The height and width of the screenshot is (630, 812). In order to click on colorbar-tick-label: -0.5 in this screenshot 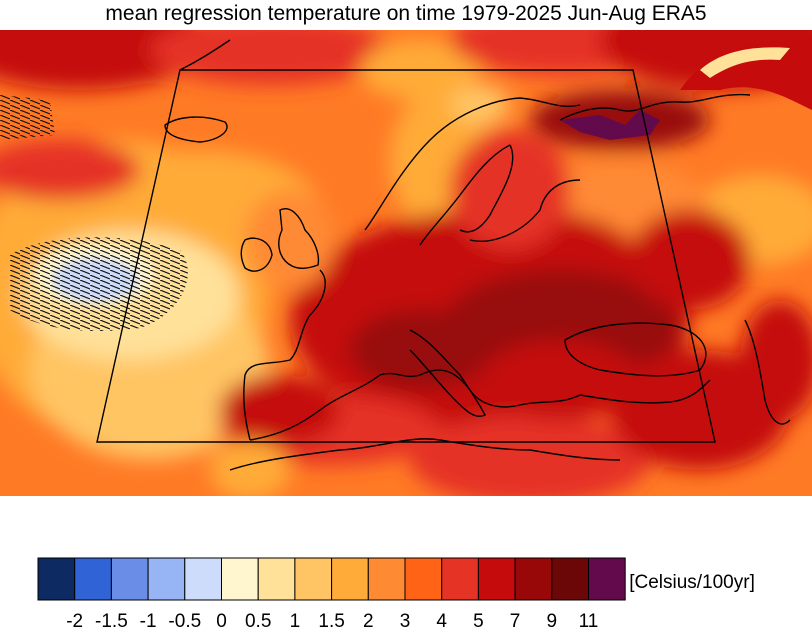, I will do `click(184, 620)`.